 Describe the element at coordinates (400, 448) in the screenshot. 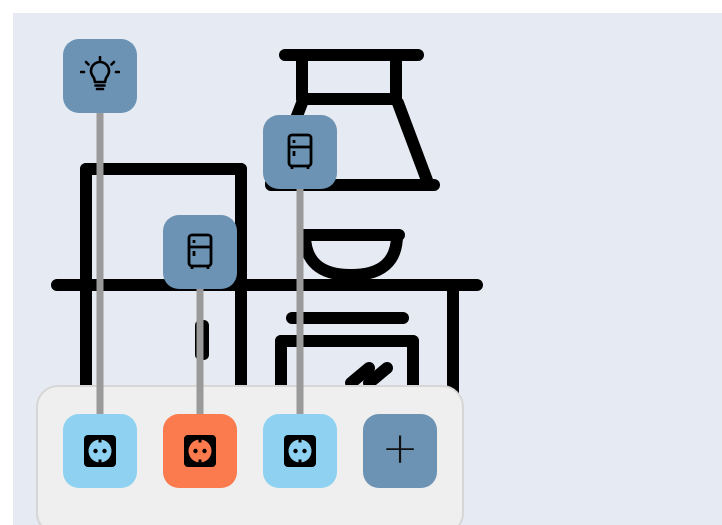

I see `plus-icon: +` at that location.